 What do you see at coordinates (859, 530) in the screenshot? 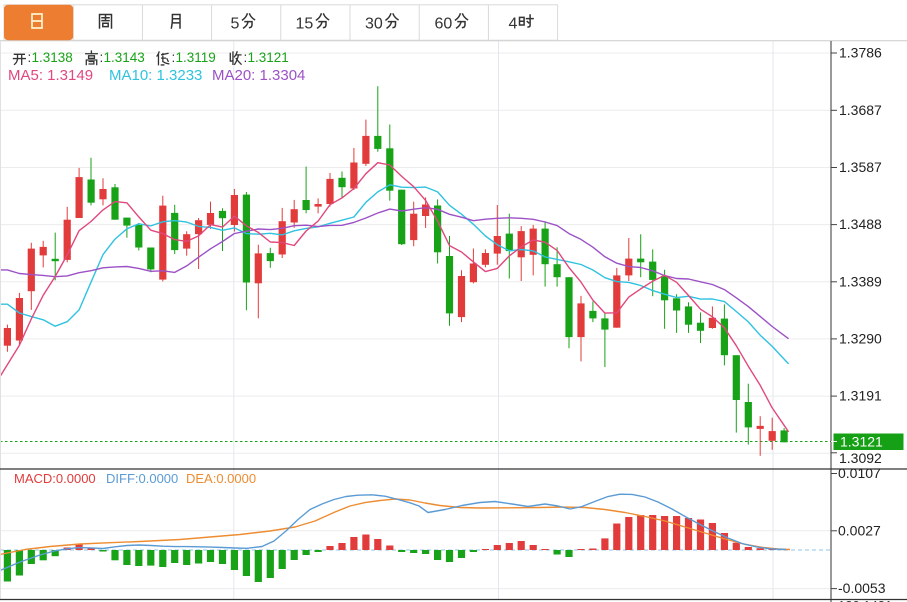
I see `svg-text: 0.0027` at bounding box center [859, 530].